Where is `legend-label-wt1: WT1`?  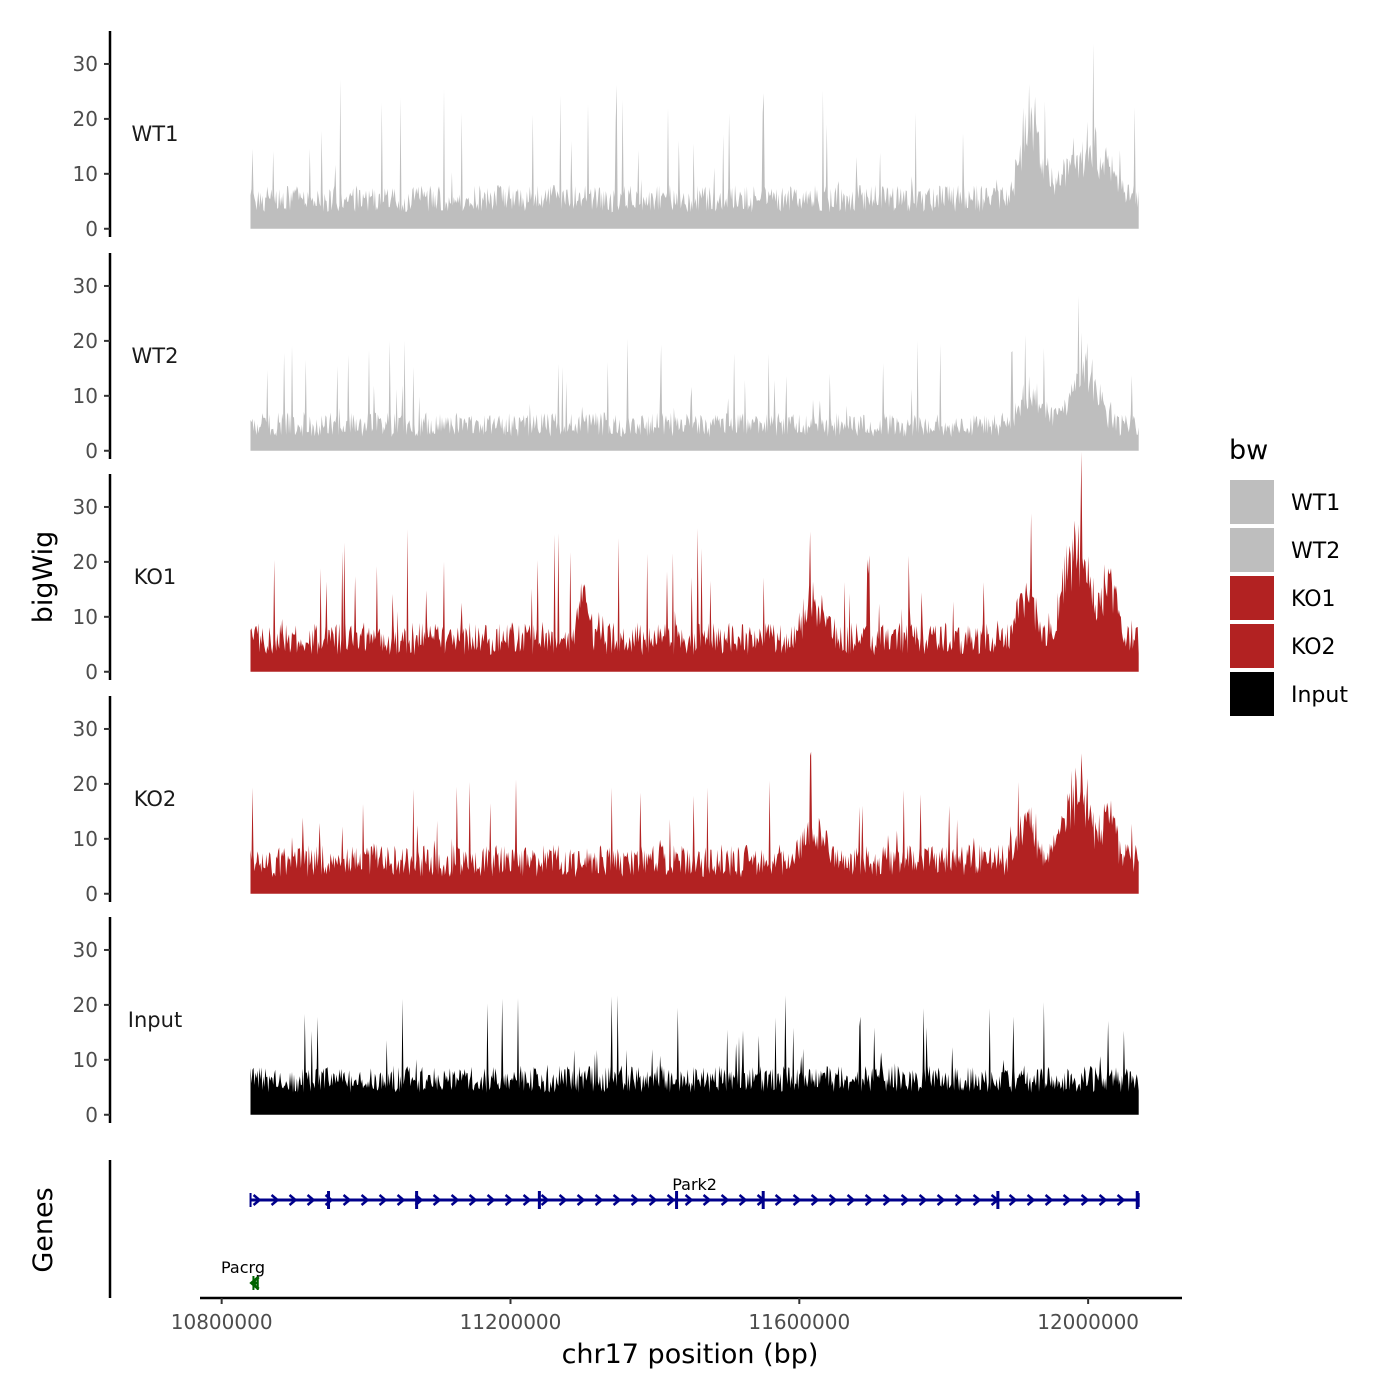 legend-label-wt1: WT1 is located at coordinates (1315, 503).